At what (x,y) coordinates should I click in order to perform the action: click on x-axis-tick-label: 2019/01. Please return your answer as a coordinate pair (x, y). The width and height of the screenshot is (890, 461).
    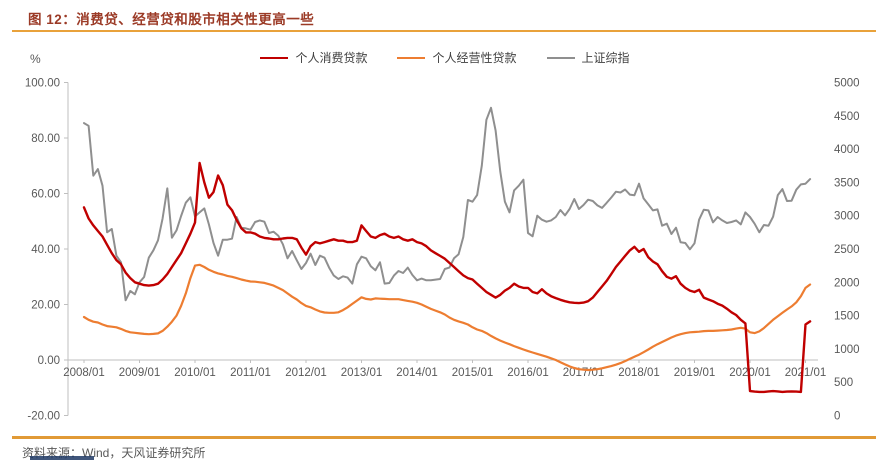
    Looking at the image, I should click on (695, 373).